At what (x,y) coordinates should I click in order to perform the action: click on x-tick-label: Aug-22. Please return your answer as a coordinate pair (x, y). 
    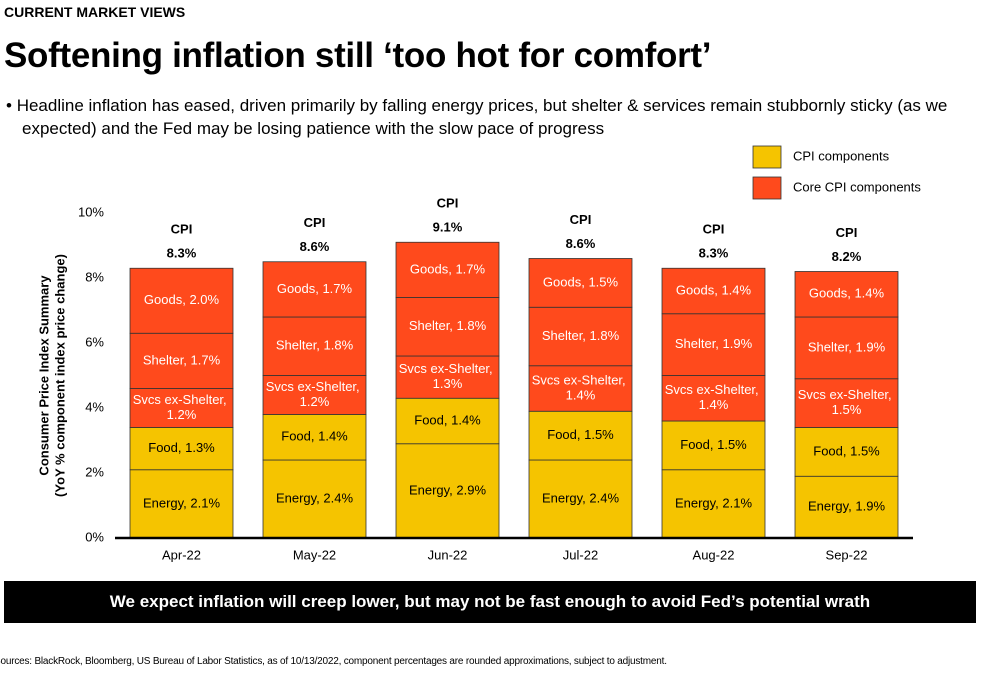
    Looking at the image, I should click on (714, 554).